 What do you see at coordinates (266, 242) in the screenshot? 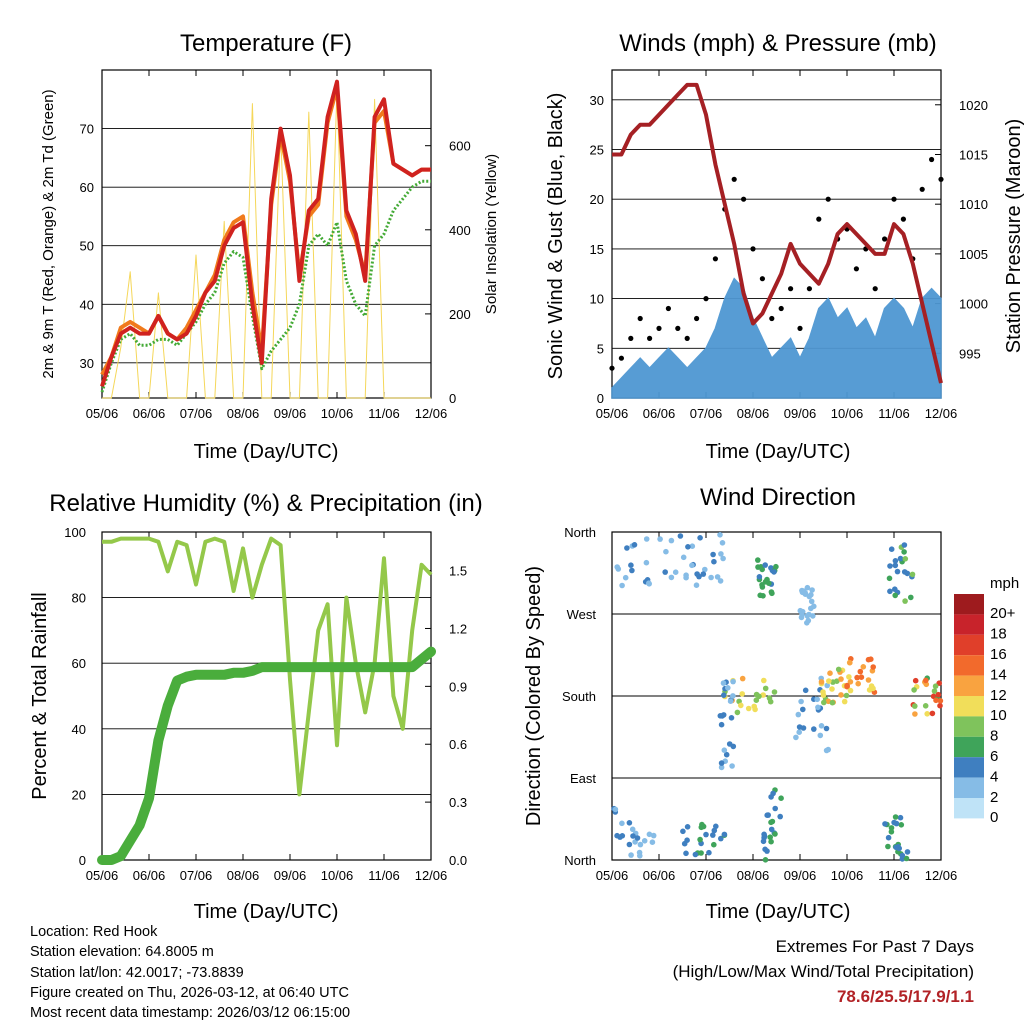
I see `series-solar` at bounding box center [266, 242].